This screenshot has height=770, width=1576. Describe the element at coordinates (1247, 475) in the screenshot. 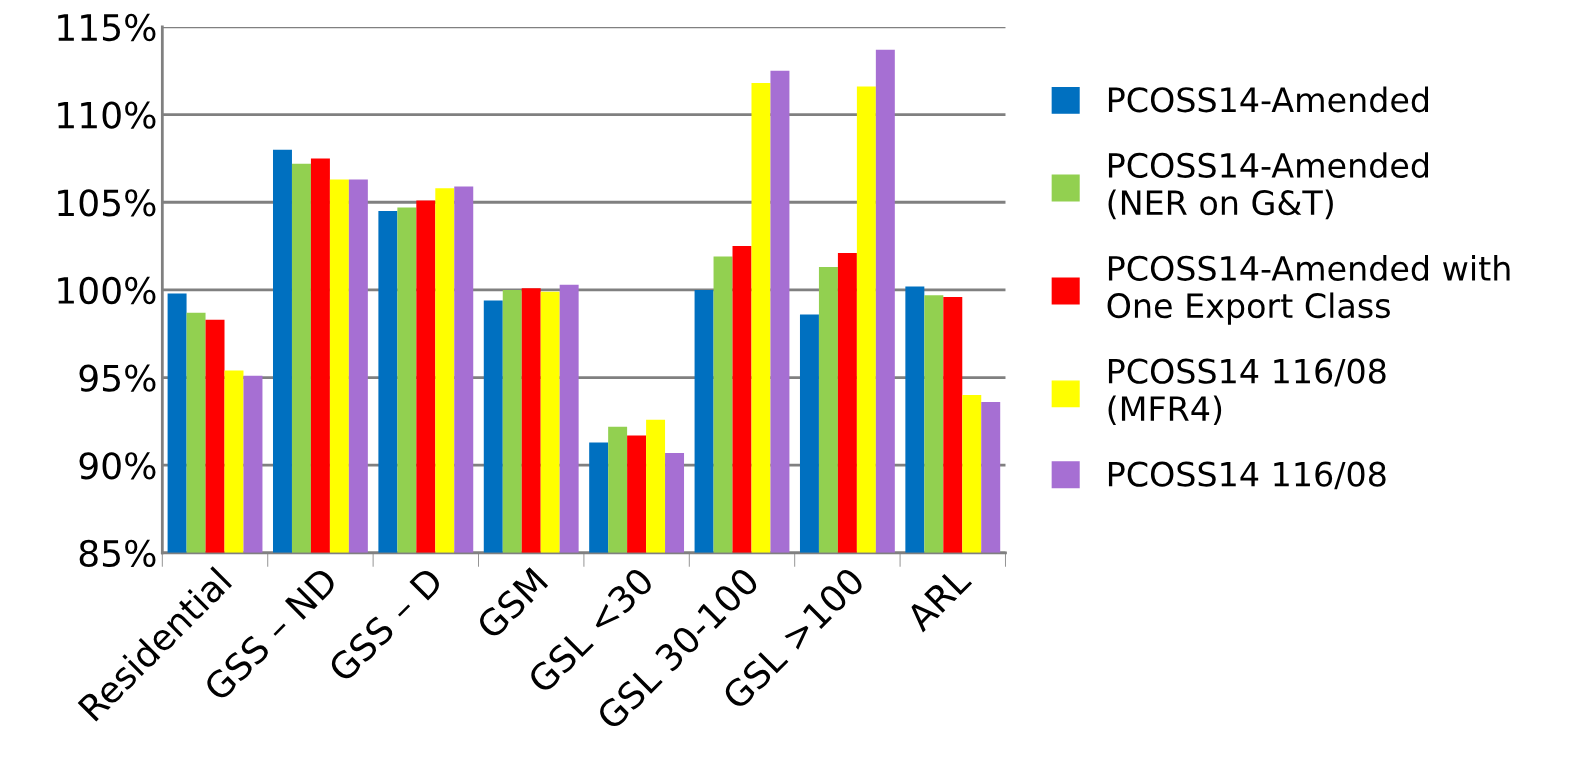

I see `legend-label: PCOSS14 116/08` at that location.